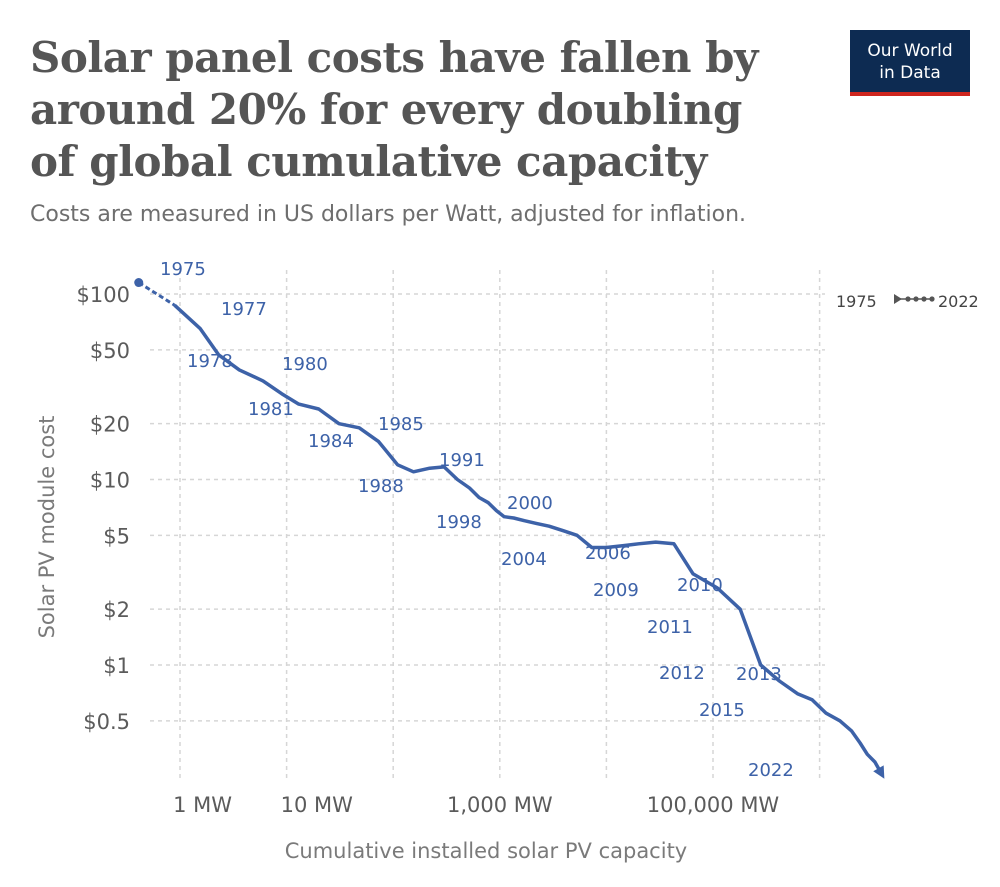 Image resolution: width=1000 pixels, height=887 pixels. Describe the element at coordinates (910, 73) in the screenshot. I see `logo-line-2: in Data` at that location.